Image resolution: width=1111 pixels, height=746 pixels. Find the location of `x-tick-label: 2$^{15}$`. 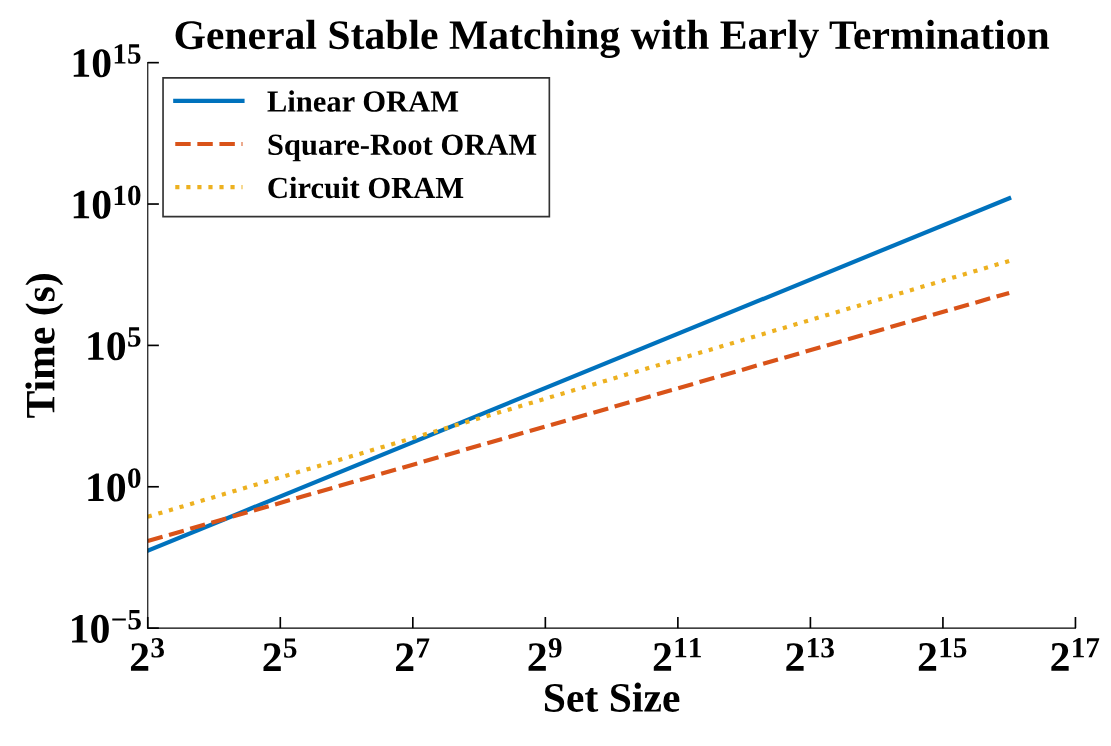

x-tick-label: 2$^{15}$ is located at coordinates (942, 654).